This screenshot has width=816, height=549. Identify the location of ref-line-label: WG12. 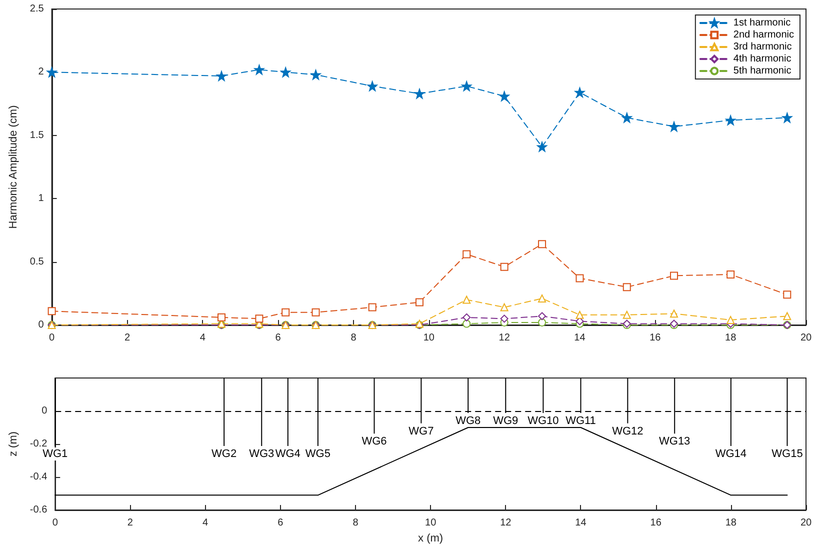
(628, 431).